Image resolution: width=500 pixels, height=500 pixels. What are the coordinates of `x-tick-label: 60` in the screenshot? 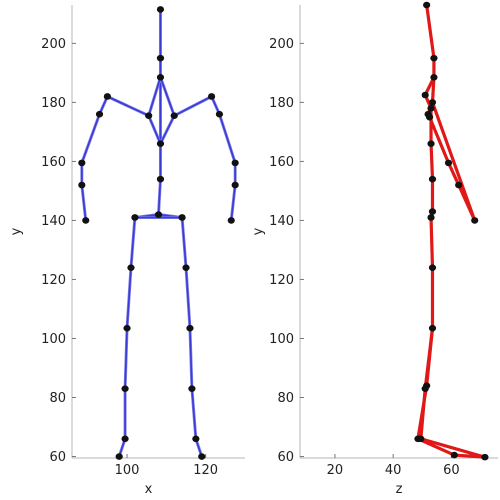 It's located at (451, 470).